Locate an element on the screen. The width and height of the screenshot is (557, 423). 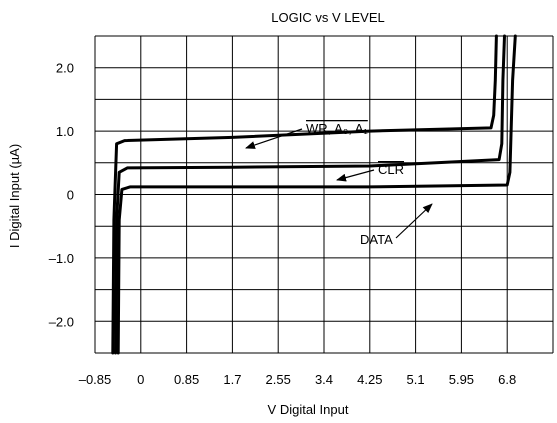
x-tick-label: 2.55 is located at coordinates (278, 379).